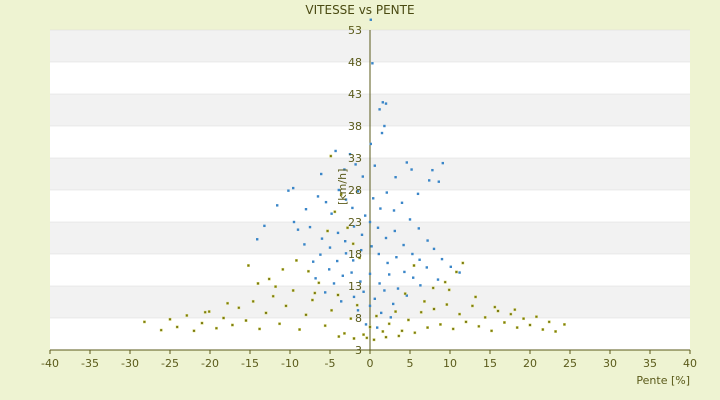 This screenshot has height=400, width=720. I want to click on x-tick-label: -25, so click(170, 363).